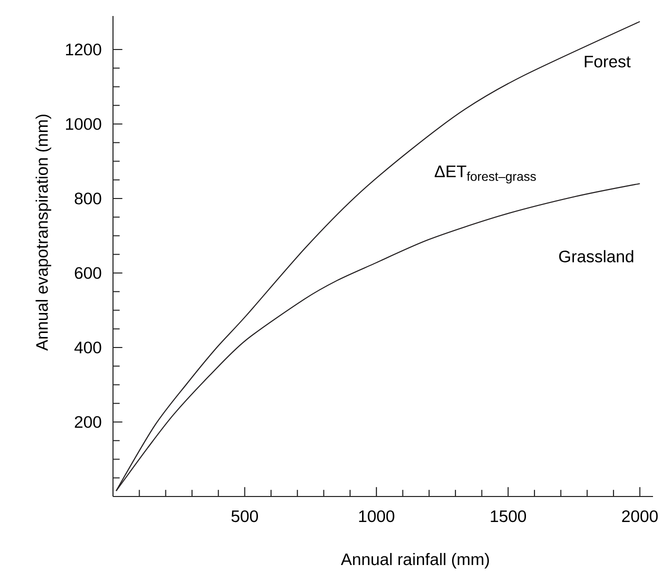  I want to click on y-tick-label: 1000, so click(84, 124).